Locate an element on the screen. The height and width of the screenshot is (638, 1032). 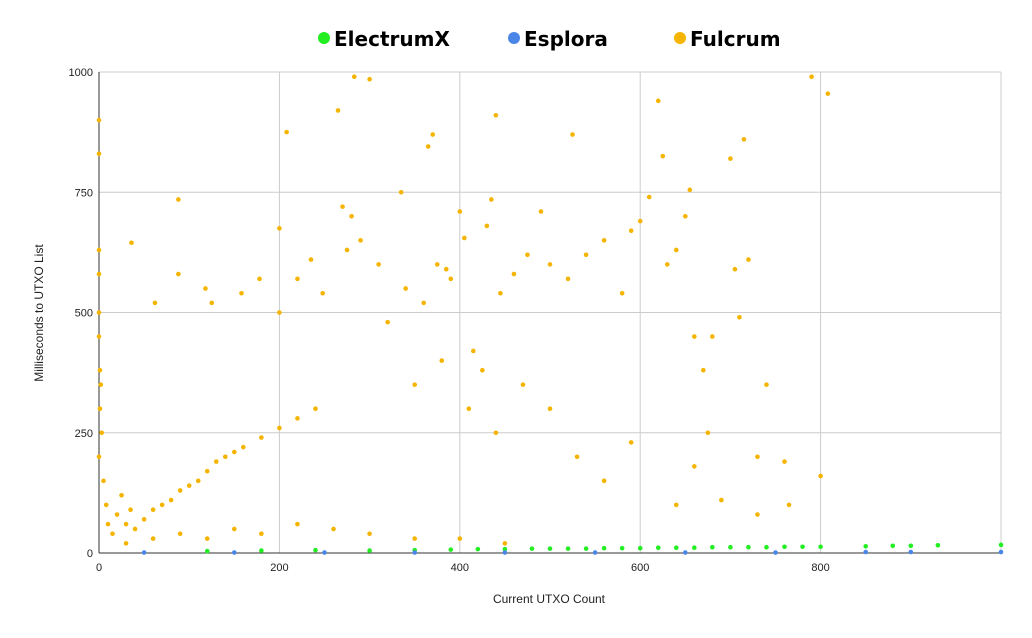
legend-label-electrumx: ElectrumX is located at coordinates (392, 39).